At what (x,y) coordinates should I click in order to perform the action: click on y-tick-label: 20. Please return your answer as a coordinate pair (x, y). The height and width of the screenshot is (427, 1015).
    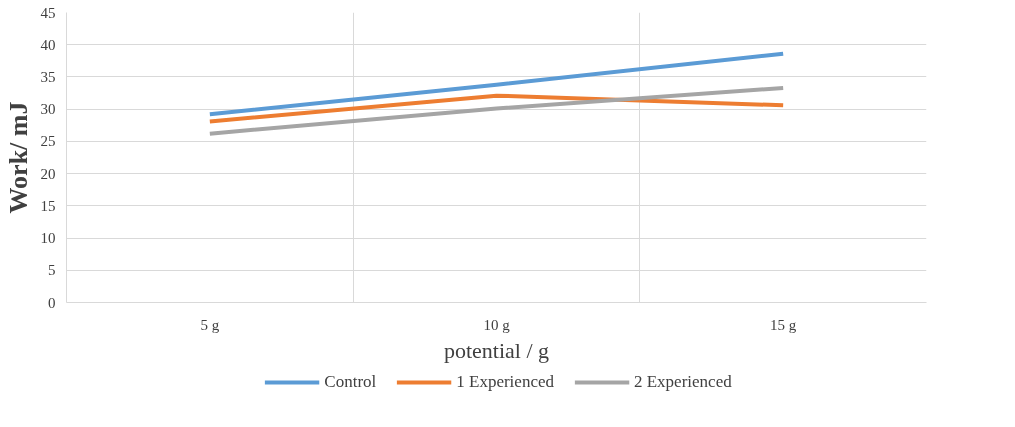
    Looking at the image, I should click on (48, 173).